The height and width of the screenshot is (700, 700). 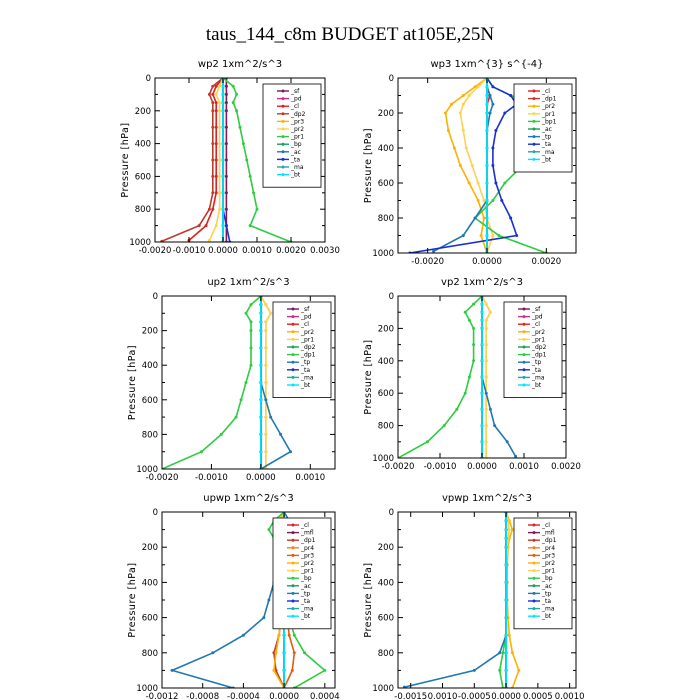 What do you see at coordinates (297, 121) in the screenshot?
I see `legend-label: _pr3` at bounding box center [297, 121].